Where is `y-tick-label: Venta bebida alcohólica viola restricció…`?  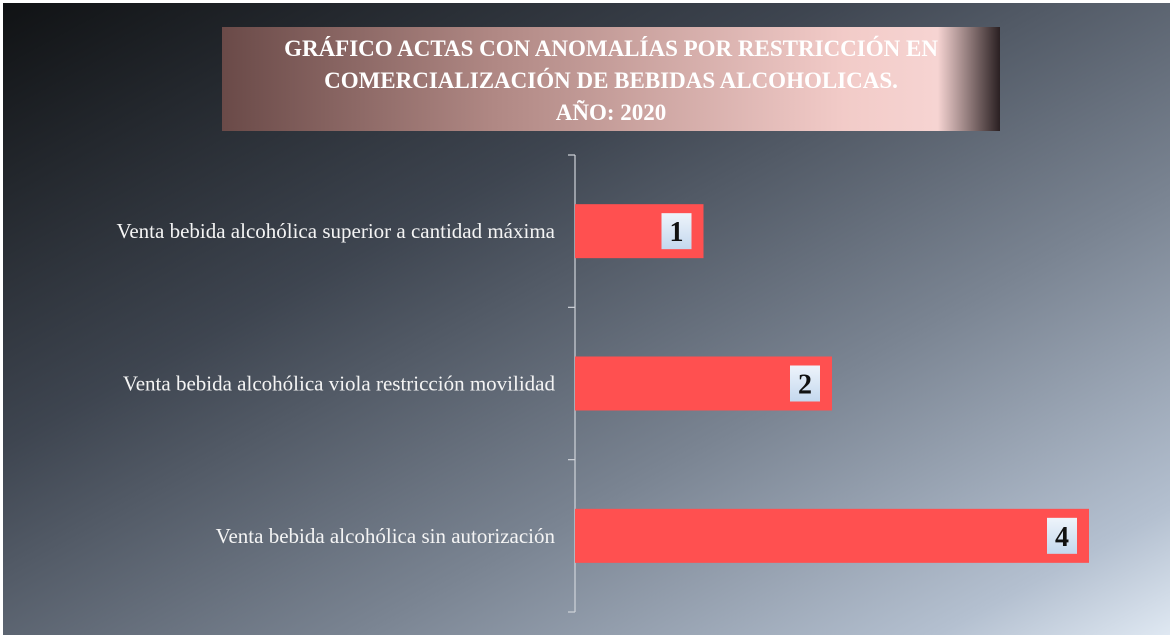 y-tick-label: Venta bebida alcohólica viola restricció… is located at coordinates (339, 384).